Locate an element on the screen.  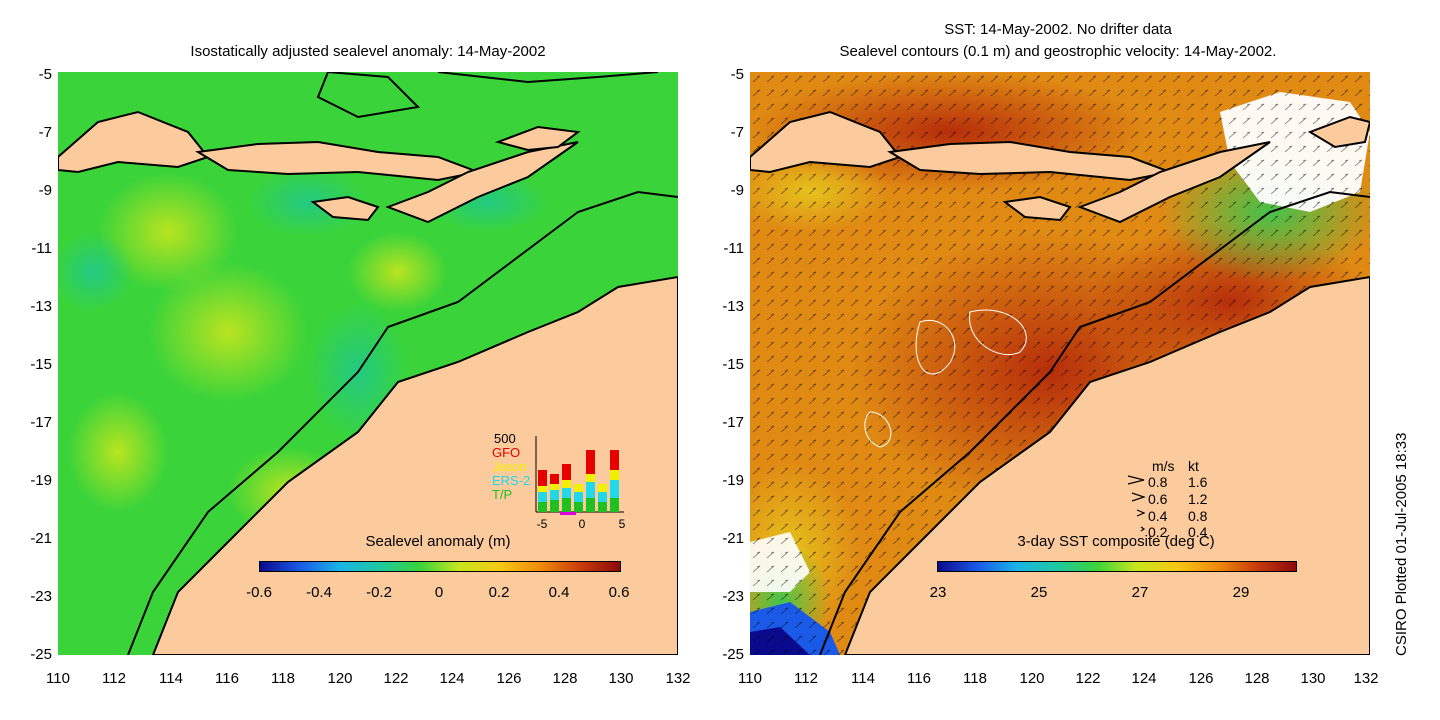
colorbar-tick: 27 is located at coordinates (1140, 592).